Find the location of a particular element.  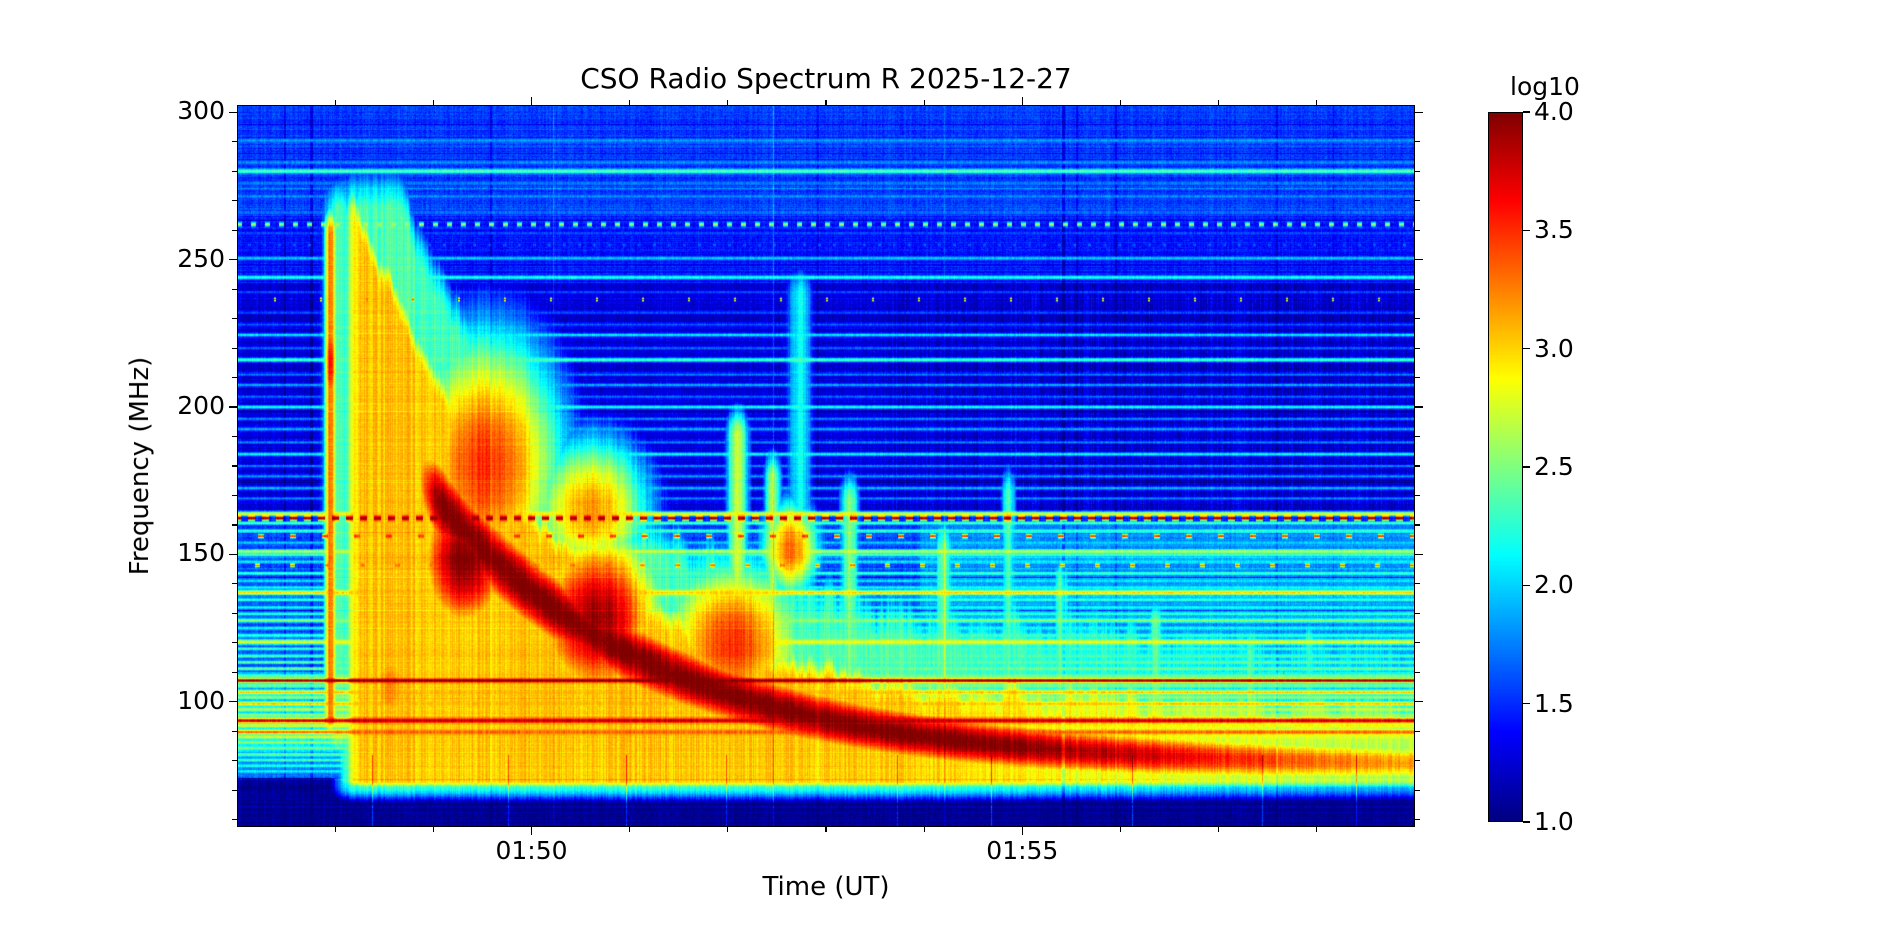

colorbar-tick-label: 1.5 is located at coordinates (1554, 703).